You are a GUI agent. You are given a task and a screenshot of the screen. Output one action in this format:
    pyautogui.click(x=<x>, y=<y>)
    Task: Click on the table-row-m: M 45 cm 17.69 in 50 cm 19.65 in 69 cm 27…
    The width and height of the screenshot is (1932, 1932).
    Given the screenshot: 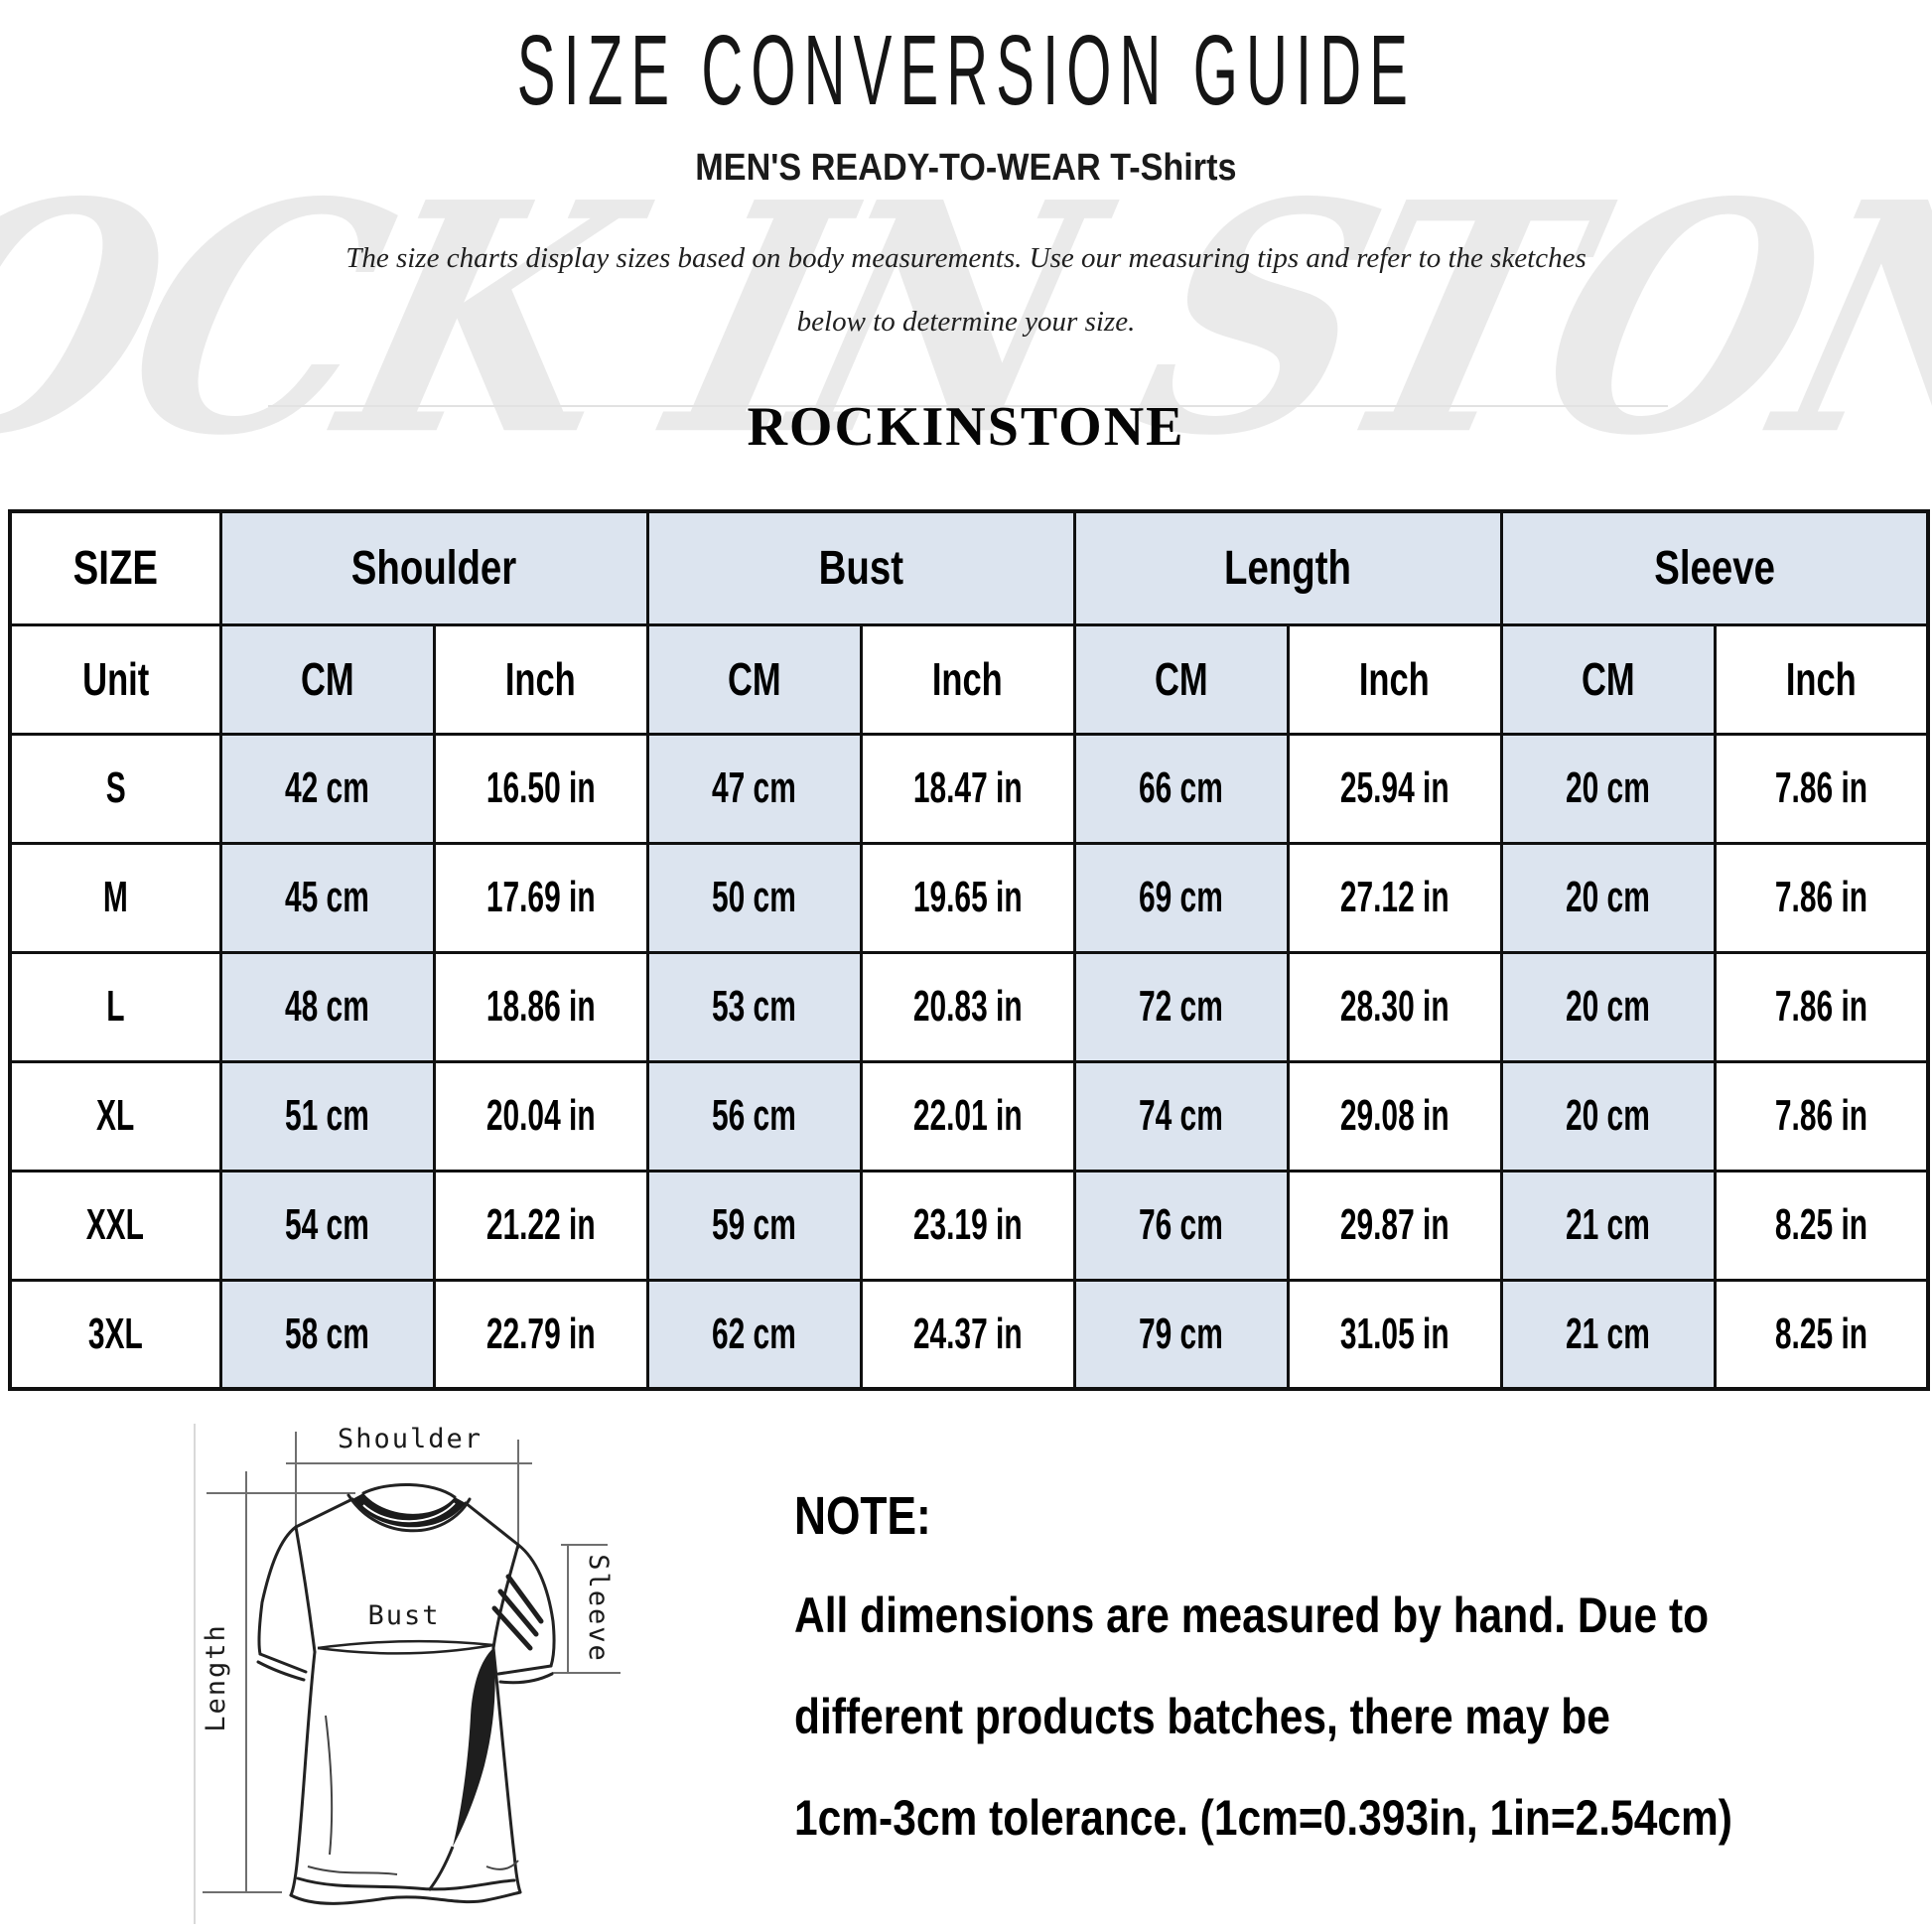 What is the action you would take?
    pyautogui.click(x=969, y=898)
    